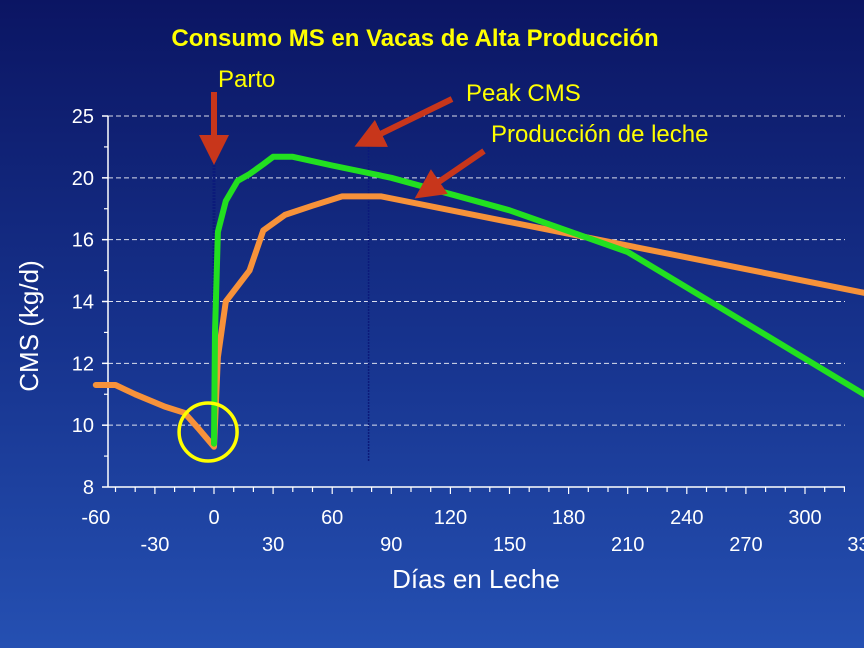 This screenshot has width=864, height=648. I want to click on x-axis-label: Días en Leche, so click(476, 579).